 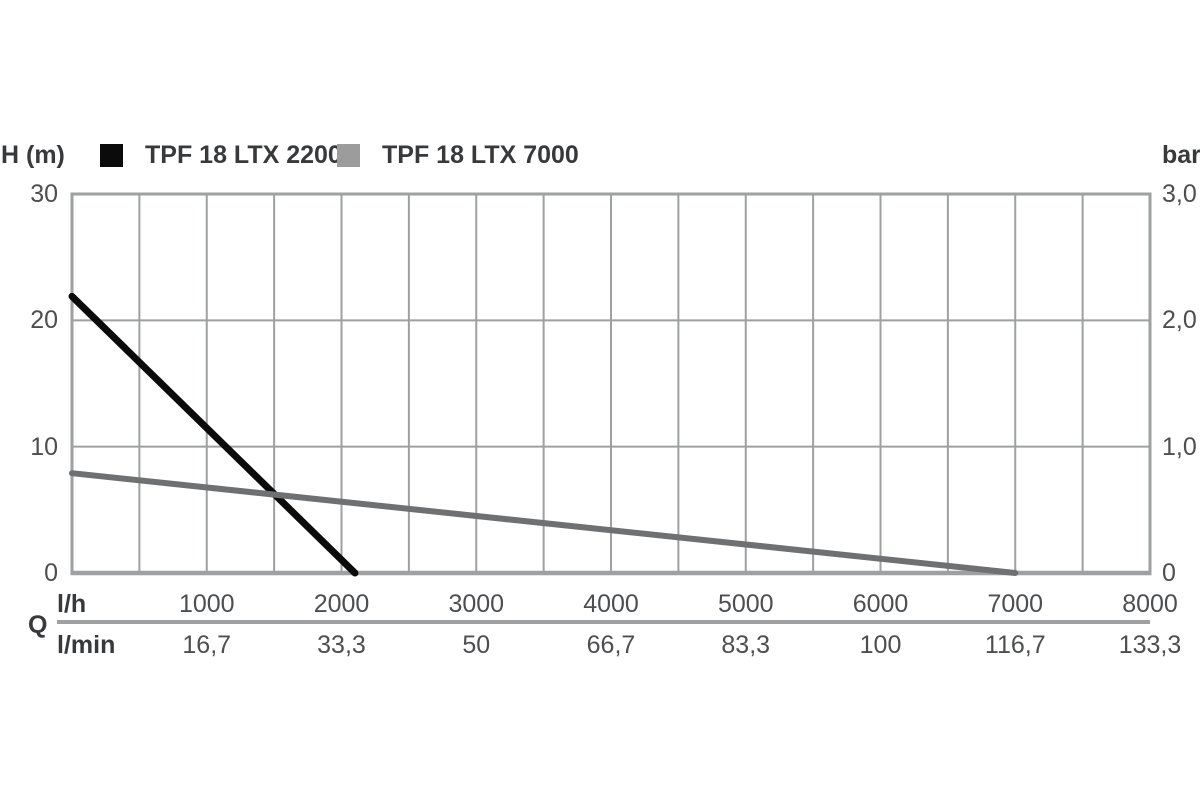 What do you see at coordinates (746, 645) in the screenshot?
I see `x-lmin-tick-83,3: 83,3` at bounding box center [746, 645].